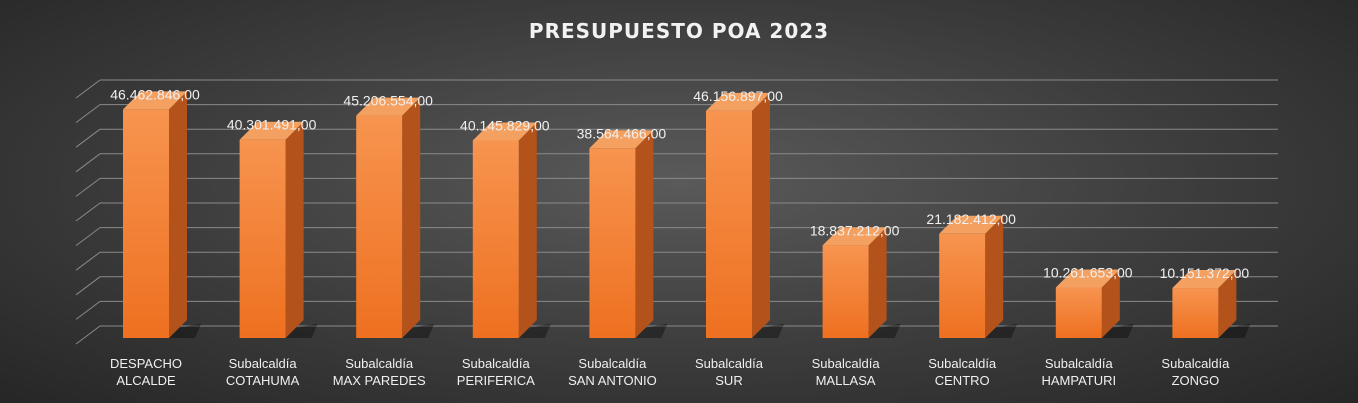 Image resolution: width=1358 pixels, height=403 pixels. I want to click on tick-label: Subalcaldía SAN ANTONIO, so click(612, 372).